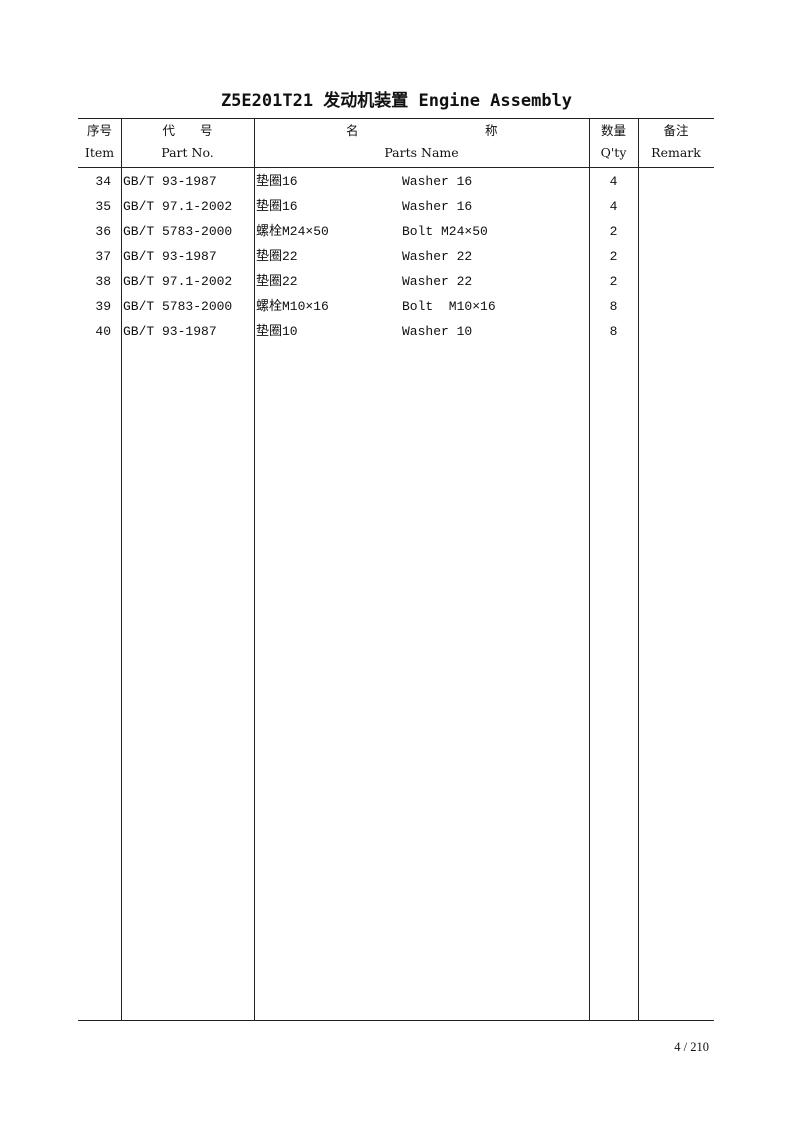 The image size is (793, 1122). I want to click on header-parts-name: 名 称 Parts Name, so click(421, 142).